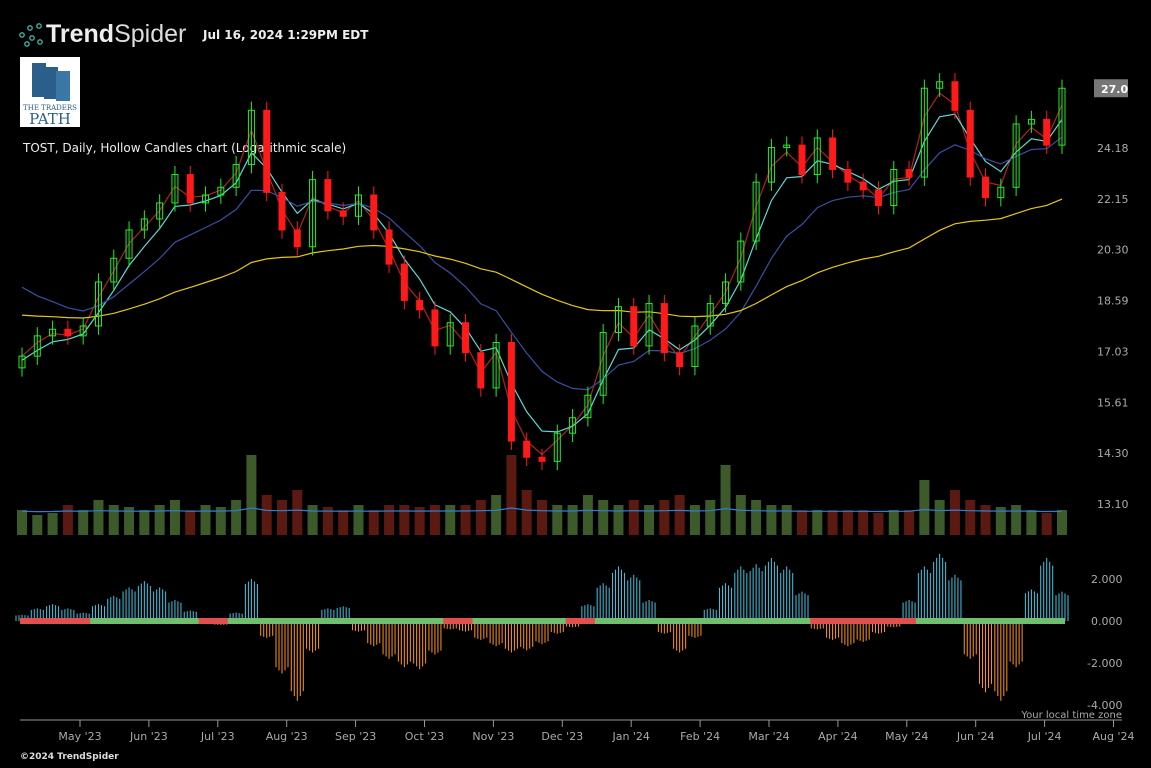  I want to click on time-tick-label: Apr '24, so click(838, 736).